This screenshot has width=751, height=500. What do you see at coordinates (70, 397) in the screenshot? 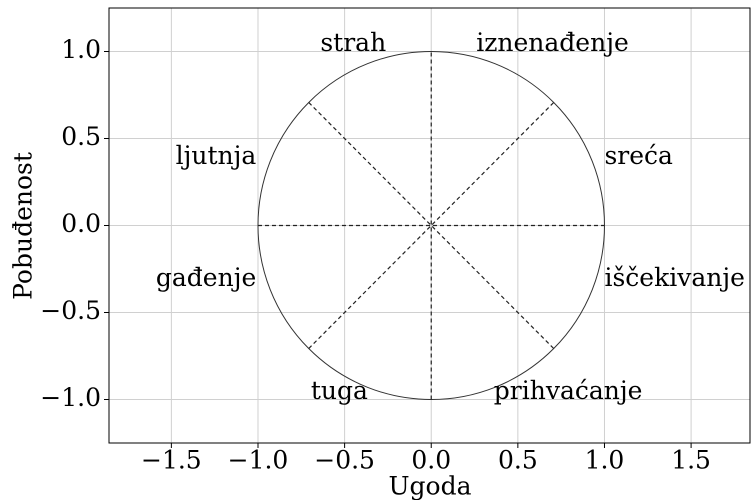
I see `y-tick-label: −1.0` at bounding box center [70, 397].